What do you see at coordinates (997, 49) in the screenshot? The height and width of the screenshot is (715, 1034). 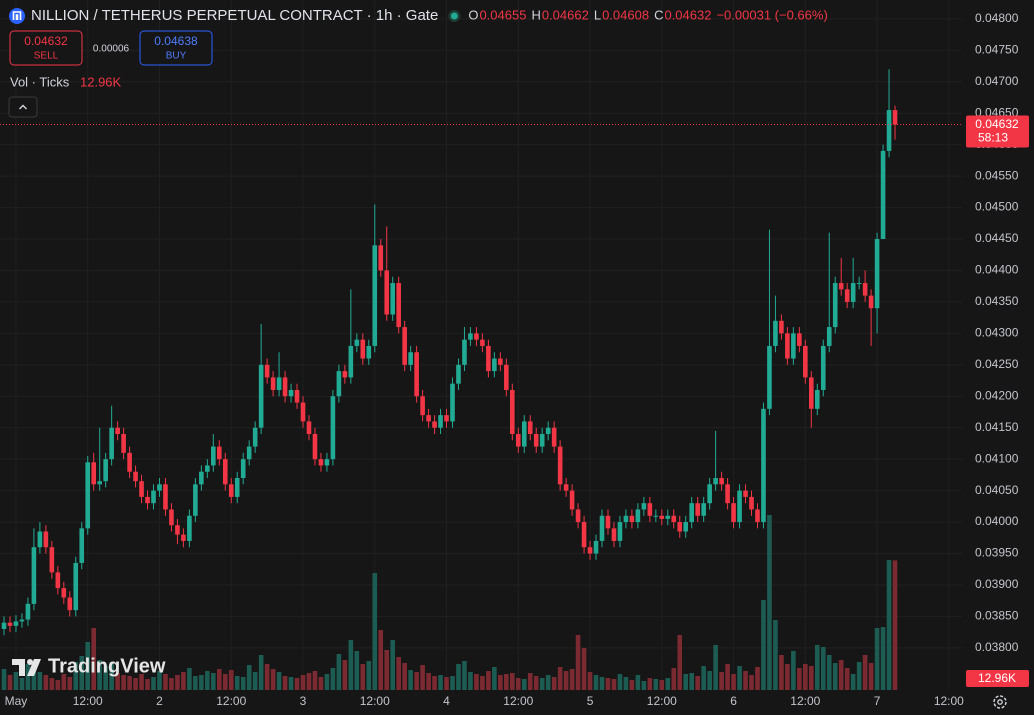 I see `y-tick-label: 0.04750` at bounding box center [997, 49].